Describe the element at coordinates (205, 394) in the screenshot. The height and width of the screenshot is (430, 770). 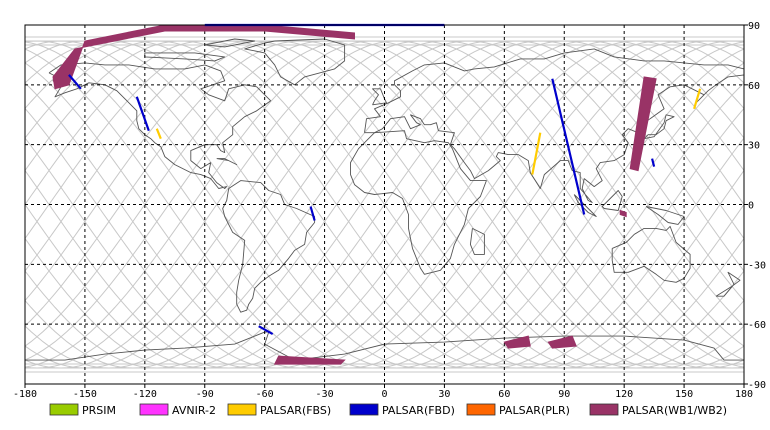
I see `x-tick-label: -90` at that location.